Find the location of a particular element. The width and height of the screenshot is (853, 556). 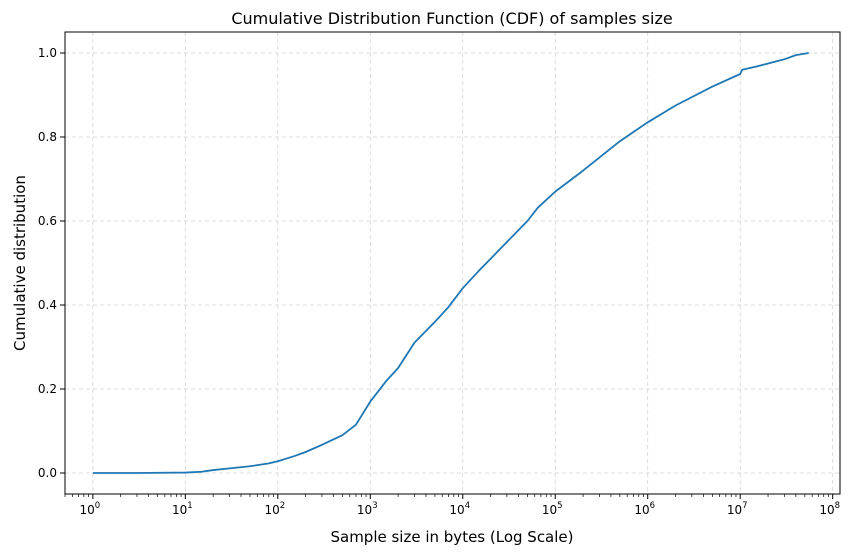

x-tick-label: 10³ is located at coordinates (367, 509).